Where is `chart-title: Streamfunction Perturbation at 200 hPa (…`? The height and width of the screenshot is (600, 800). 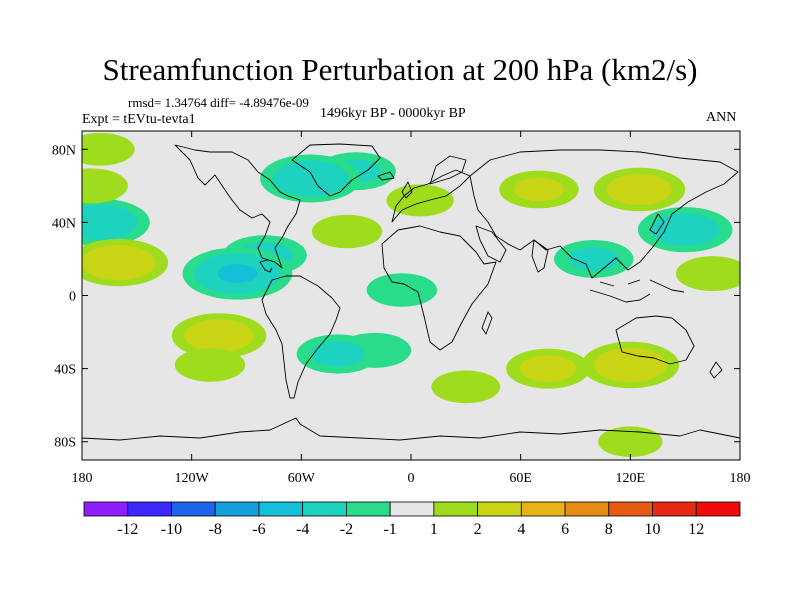 chart-title: Streamfunction Perturbation at 200 hPa (… is located at coordinates (400, 69).